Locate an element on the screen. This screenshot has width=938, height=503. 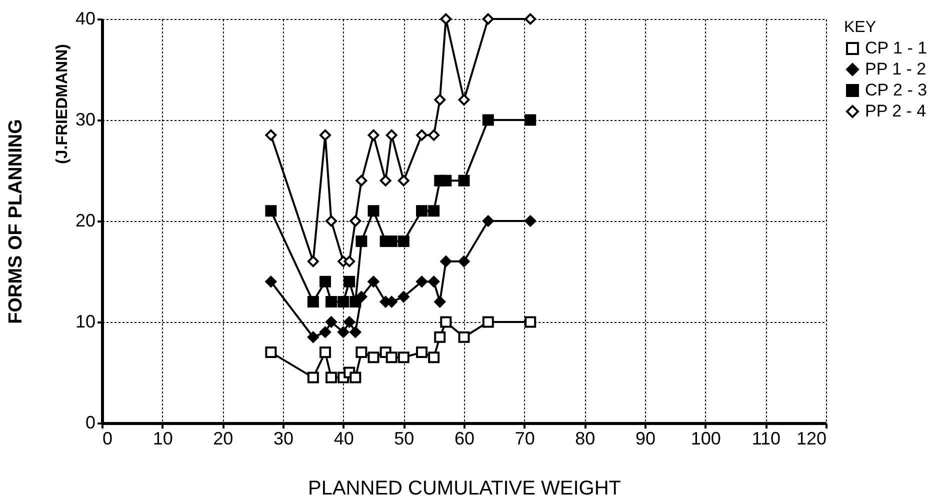
y-axis-title: FORMS OF PLANNING is located at coordinates (15, 221).